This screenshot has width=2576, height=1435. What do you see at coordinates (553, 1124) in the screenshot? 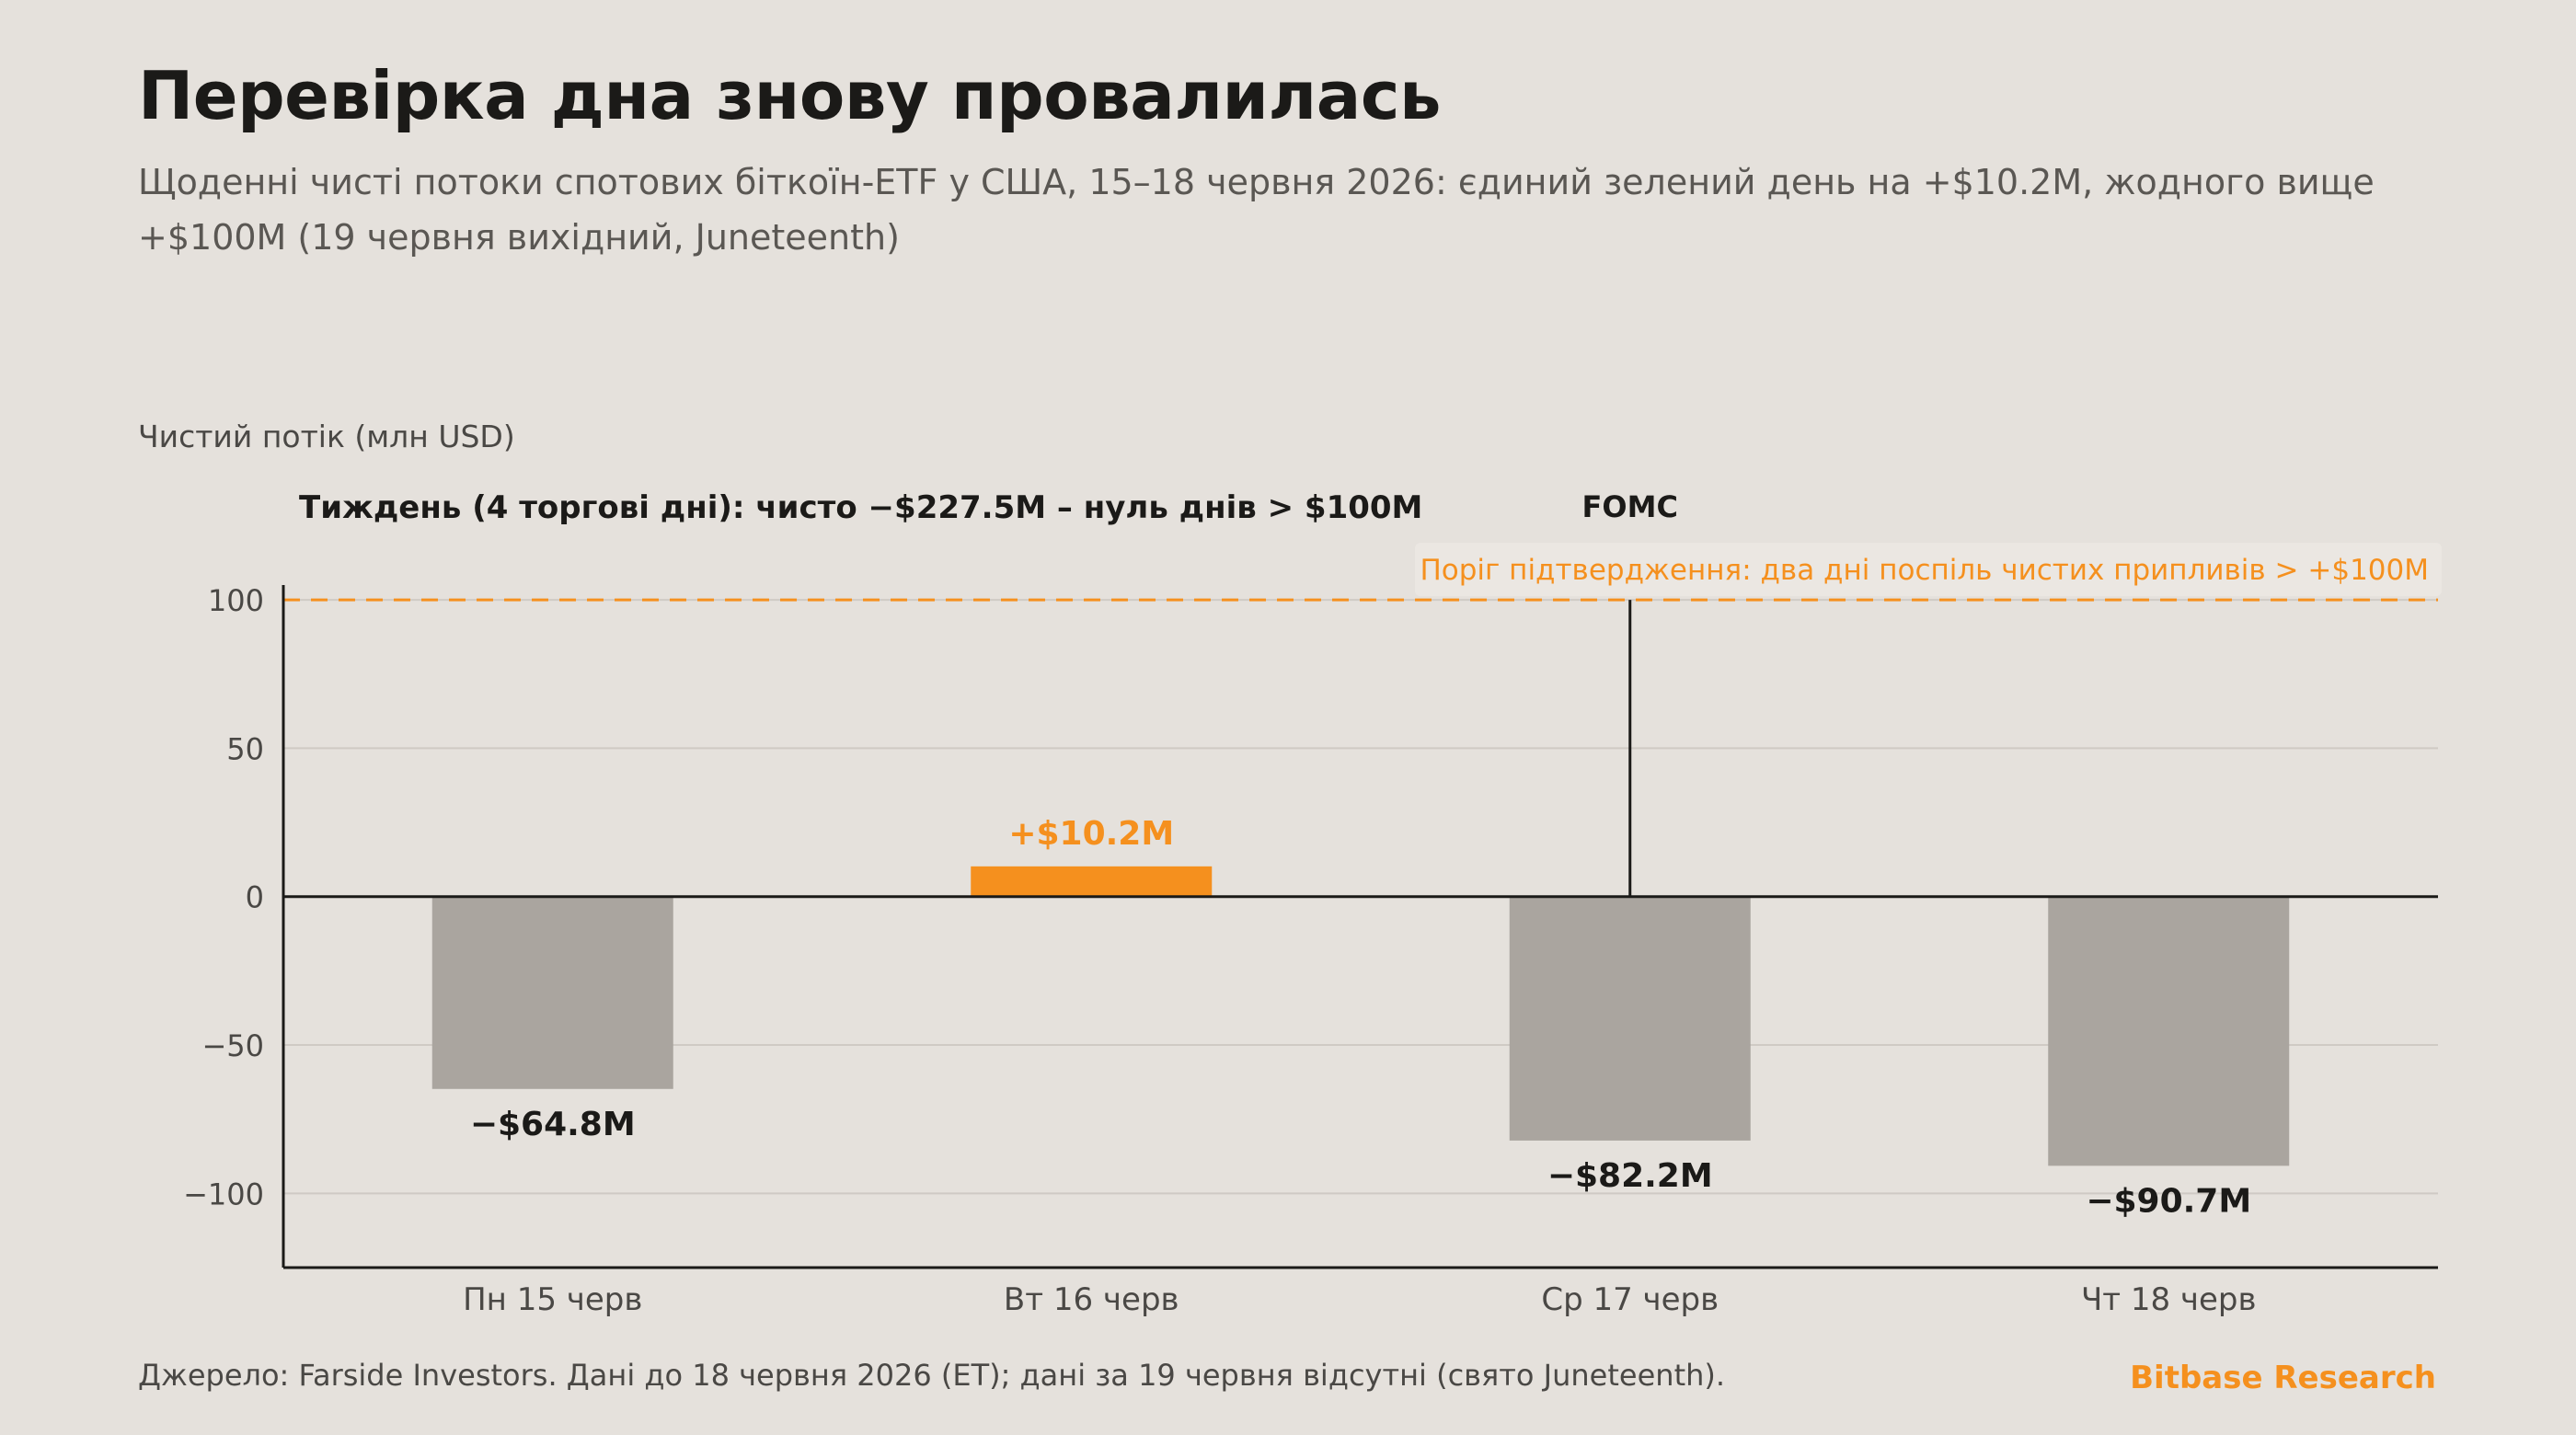
I see `data-label-1: −$64.8M` at bounding box center [553, 1124].